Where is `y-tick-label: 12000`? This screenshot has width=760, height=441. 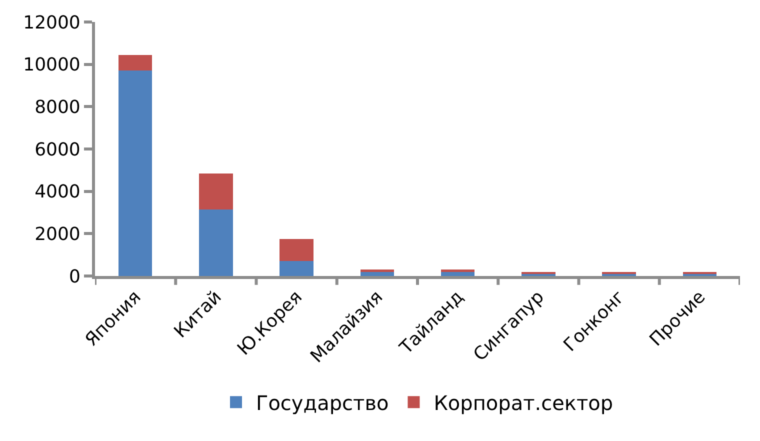
y-tick-label: 12000 is located at coordinates (51, 23).